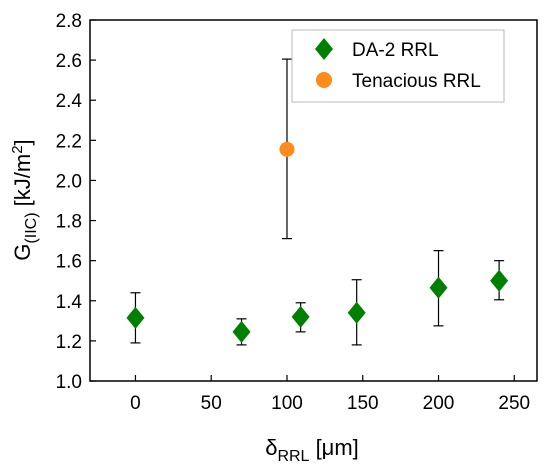 This screenshot has width=550, height=474. I want to click on x-axis-label: δRRL [μm], so click(312, 450).